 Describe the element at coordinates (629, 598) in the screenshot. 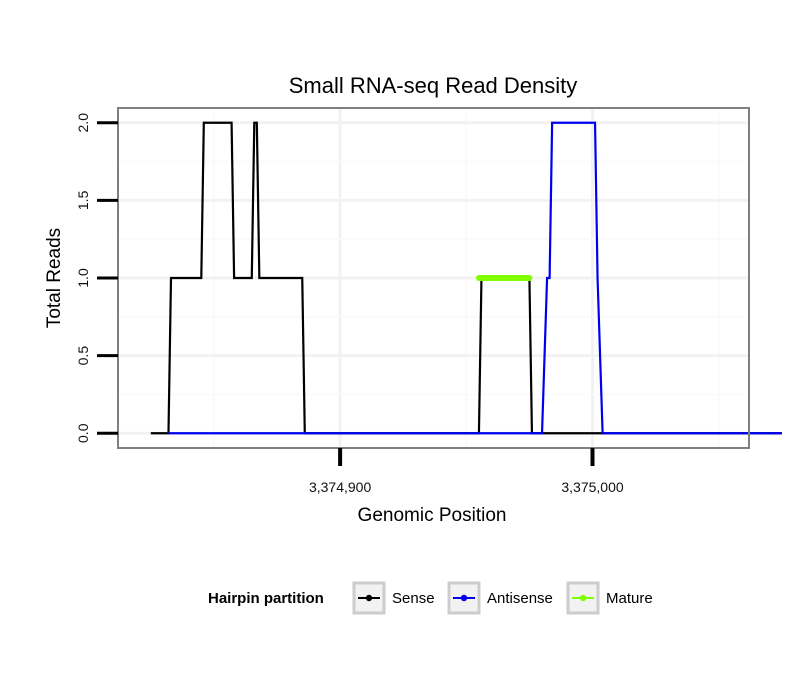

I see `legend-label-mature: Mature` at that location.